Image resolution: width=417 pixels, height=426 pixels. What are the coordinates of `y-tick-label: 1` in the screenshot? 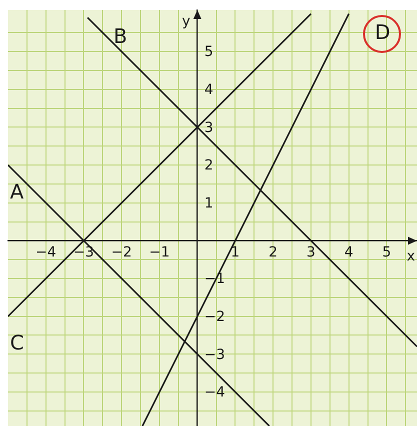 It's located at (209, 204).